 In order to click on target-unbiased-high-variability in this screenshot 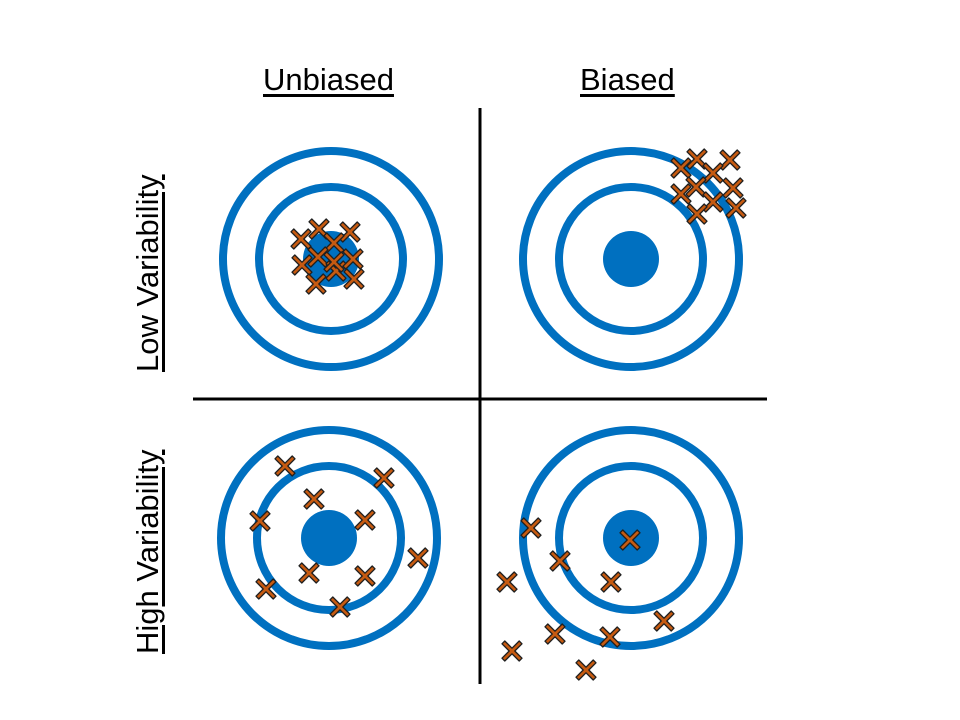, I will do `click(329, 538)`.